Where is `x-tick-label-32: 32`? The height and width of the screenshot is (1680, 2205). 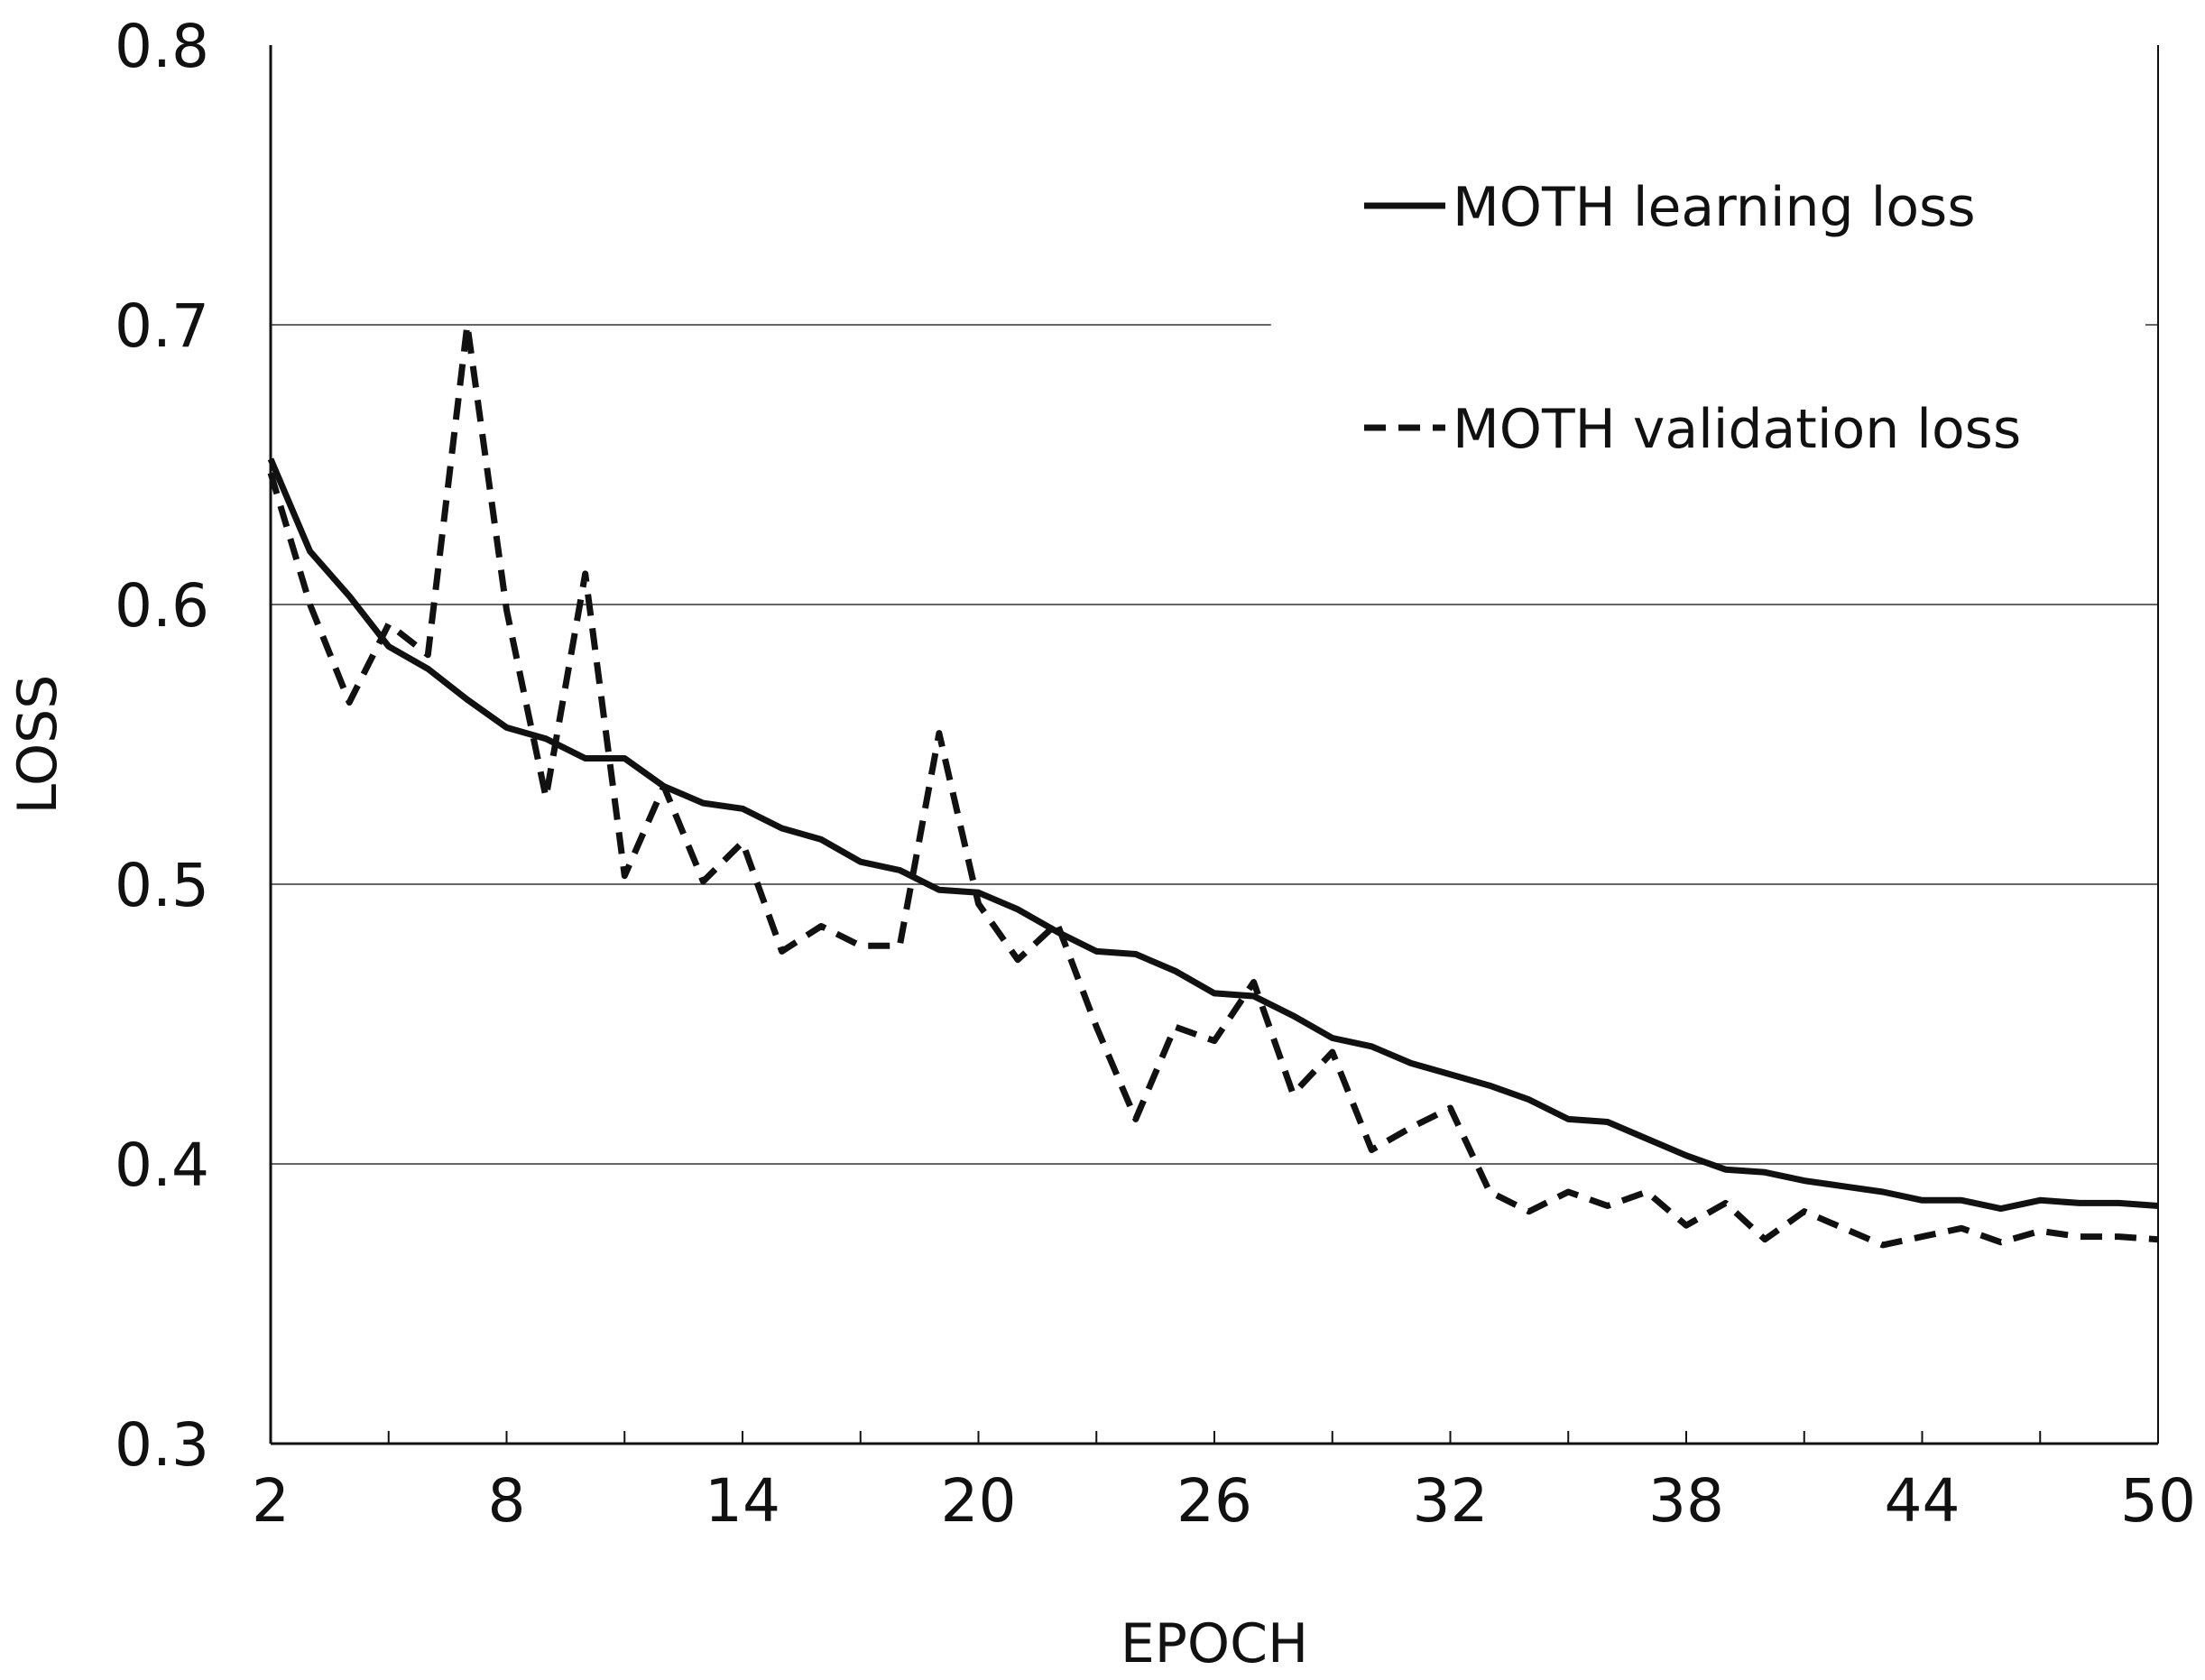 x-tick-label-32: 32 is located at coordinates (1451, 1501).